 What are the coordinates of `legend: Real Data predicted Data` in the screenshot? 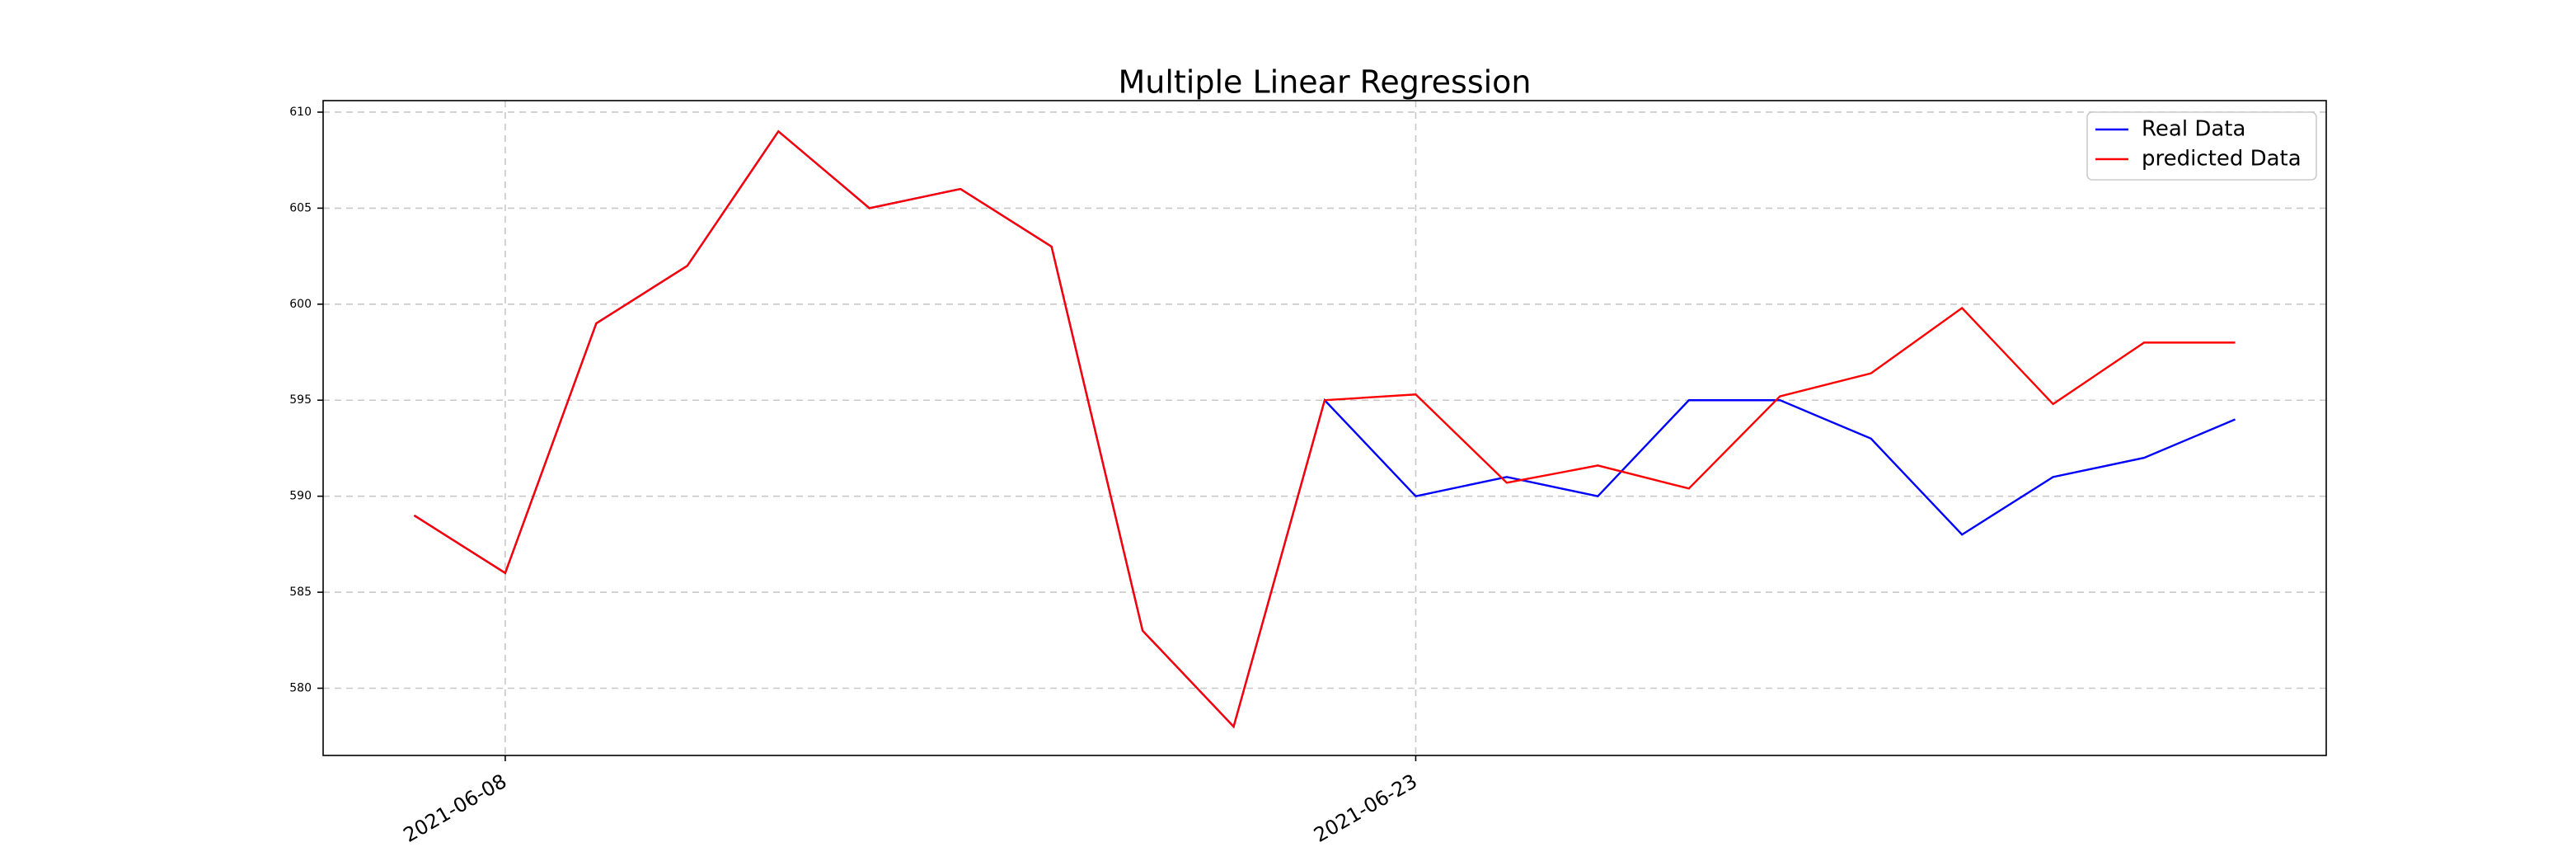 It's located at (2202, 146).